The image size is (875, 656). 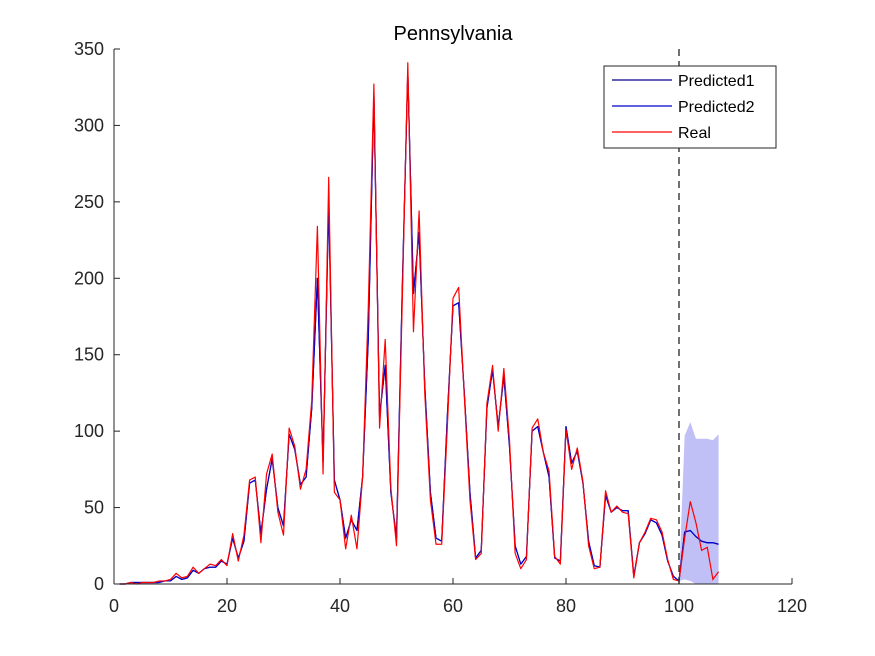 What do you see at coordinates (89, 355) in the screenshot?
I see `y-tick-label: 150` at bounding box center [89, 355].